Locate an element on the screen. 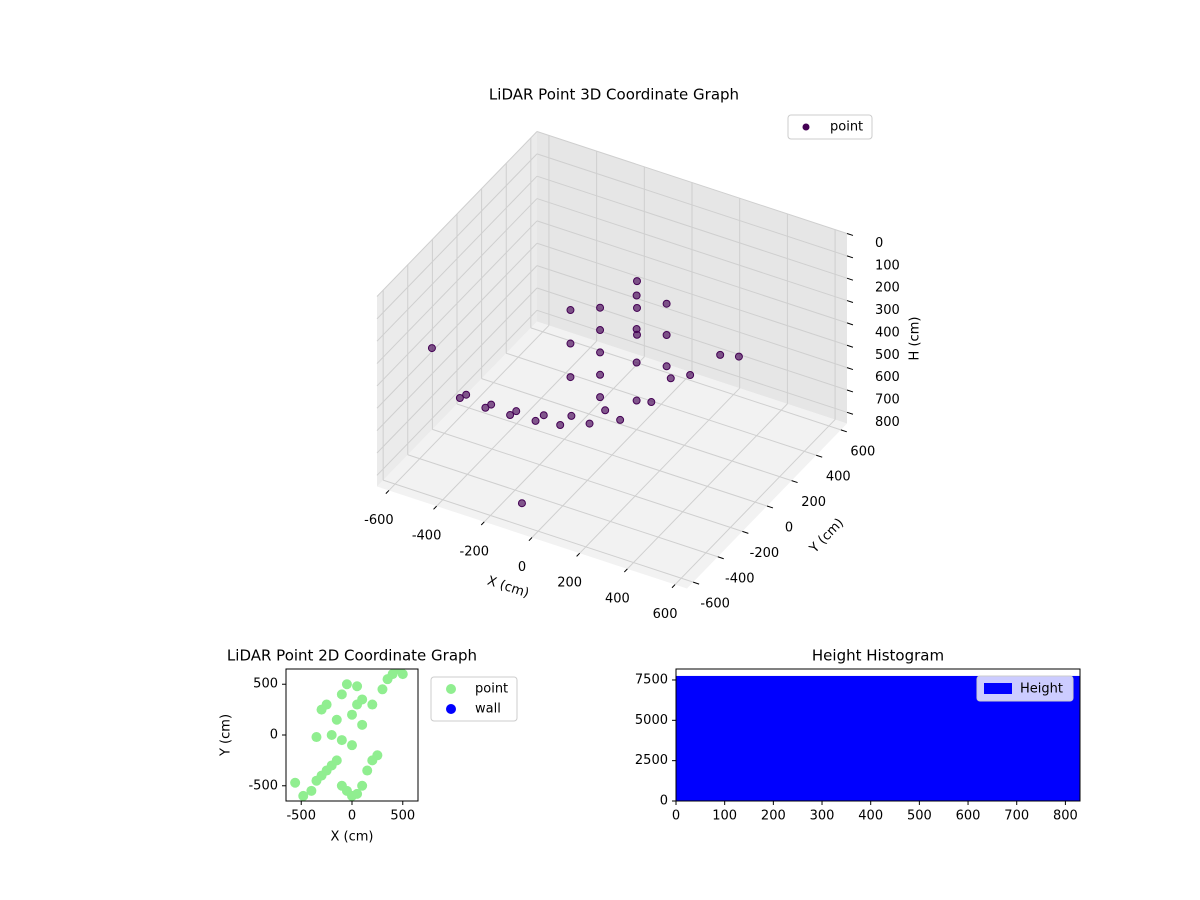  x-tick-label: -600 is located at coordinates (379, 520).